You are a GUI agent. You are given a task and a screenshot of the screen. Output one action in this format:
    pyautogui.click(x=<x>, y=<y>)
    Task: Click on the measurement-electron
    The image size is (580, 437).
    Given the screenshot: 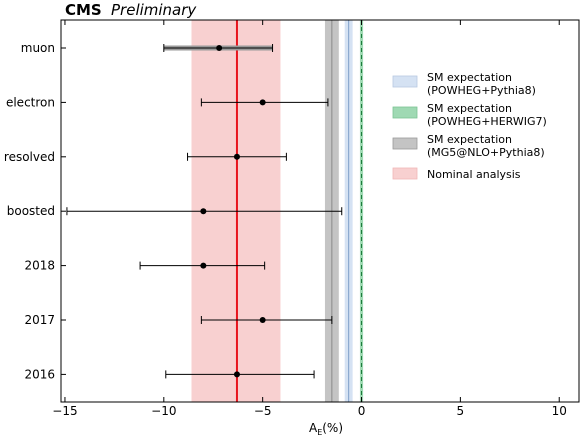 What is the action you would take?
    pyautogui.click(x=264, y=102)
    